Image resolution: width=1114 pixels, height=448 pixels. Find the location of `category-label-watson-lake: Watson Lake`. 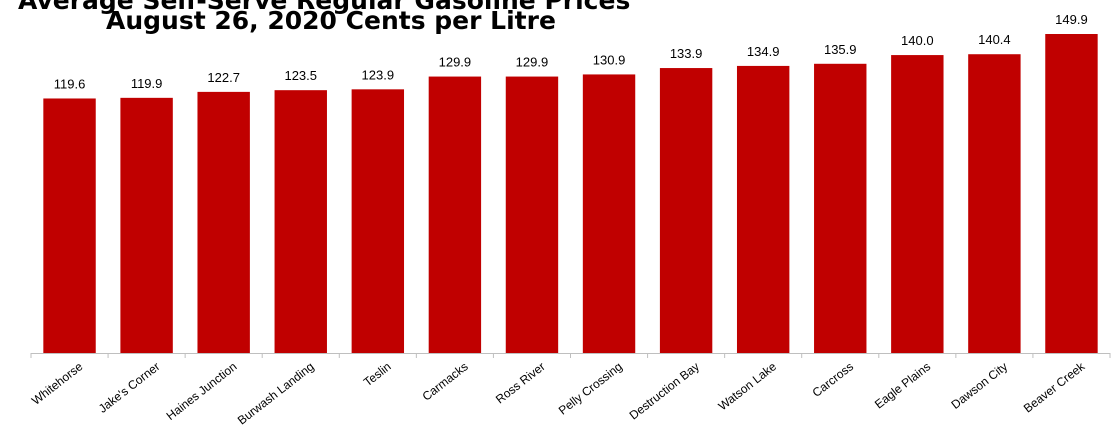

category-label-watson-lake: Watson Lake is located at coordinates (748, 386).